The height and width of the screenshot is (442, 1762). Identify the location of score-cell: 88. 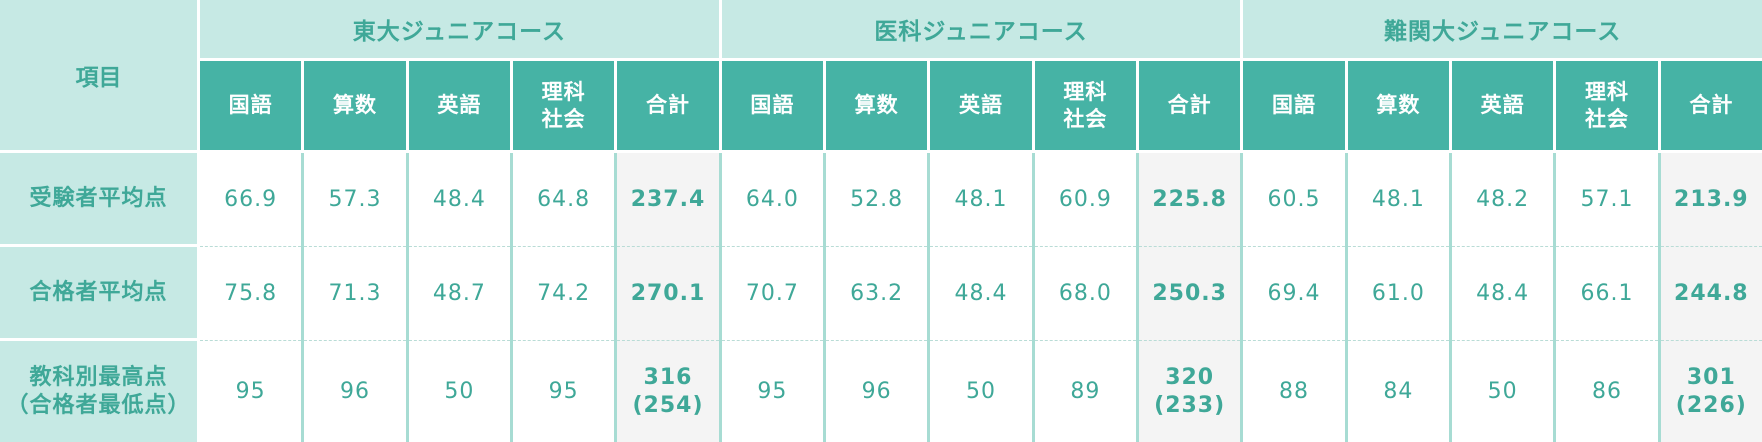
(1294, 391).